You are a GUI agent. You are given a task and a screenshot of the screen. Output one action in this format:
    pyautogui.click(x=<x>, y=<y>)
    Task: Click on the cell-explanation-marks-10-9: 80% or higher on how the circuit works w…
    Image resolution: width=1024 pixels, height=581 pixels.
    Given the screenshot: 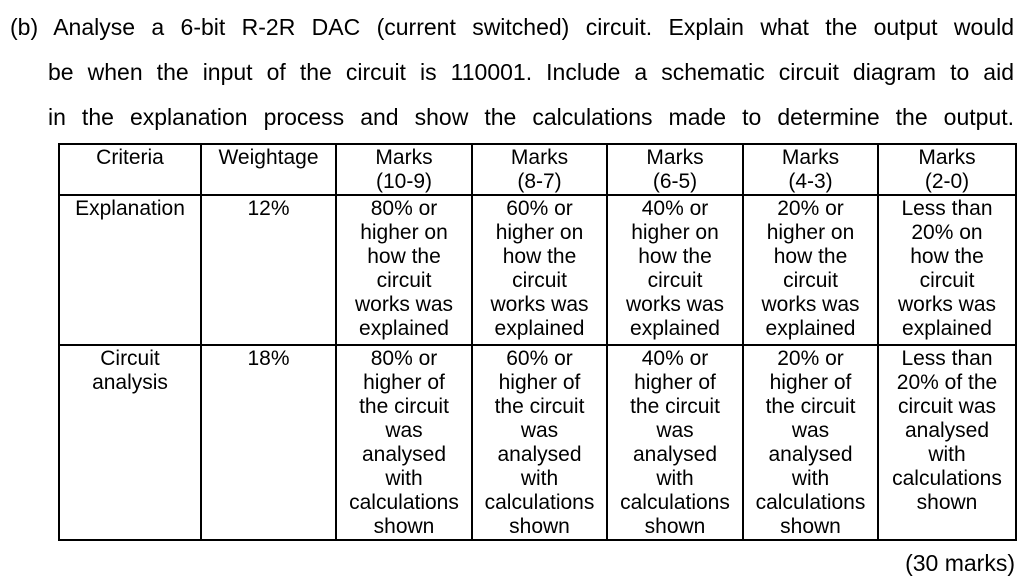 What is the action you would take?
    pyautogui.click(x=404, y=270)
    